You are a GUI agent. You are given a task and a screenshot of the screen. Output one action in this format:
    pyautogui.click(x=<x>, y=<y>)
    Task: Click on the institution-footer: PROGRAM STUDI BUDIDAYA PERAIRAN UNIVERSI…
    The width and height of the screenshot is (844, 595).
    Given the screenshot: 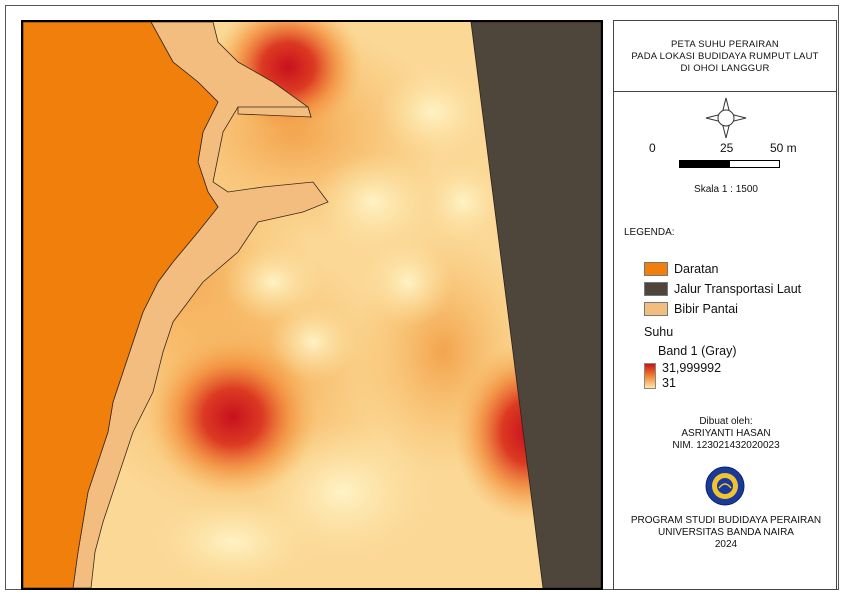 What is the action you would take?
    pyautogui.click(x=726, y=533)
    